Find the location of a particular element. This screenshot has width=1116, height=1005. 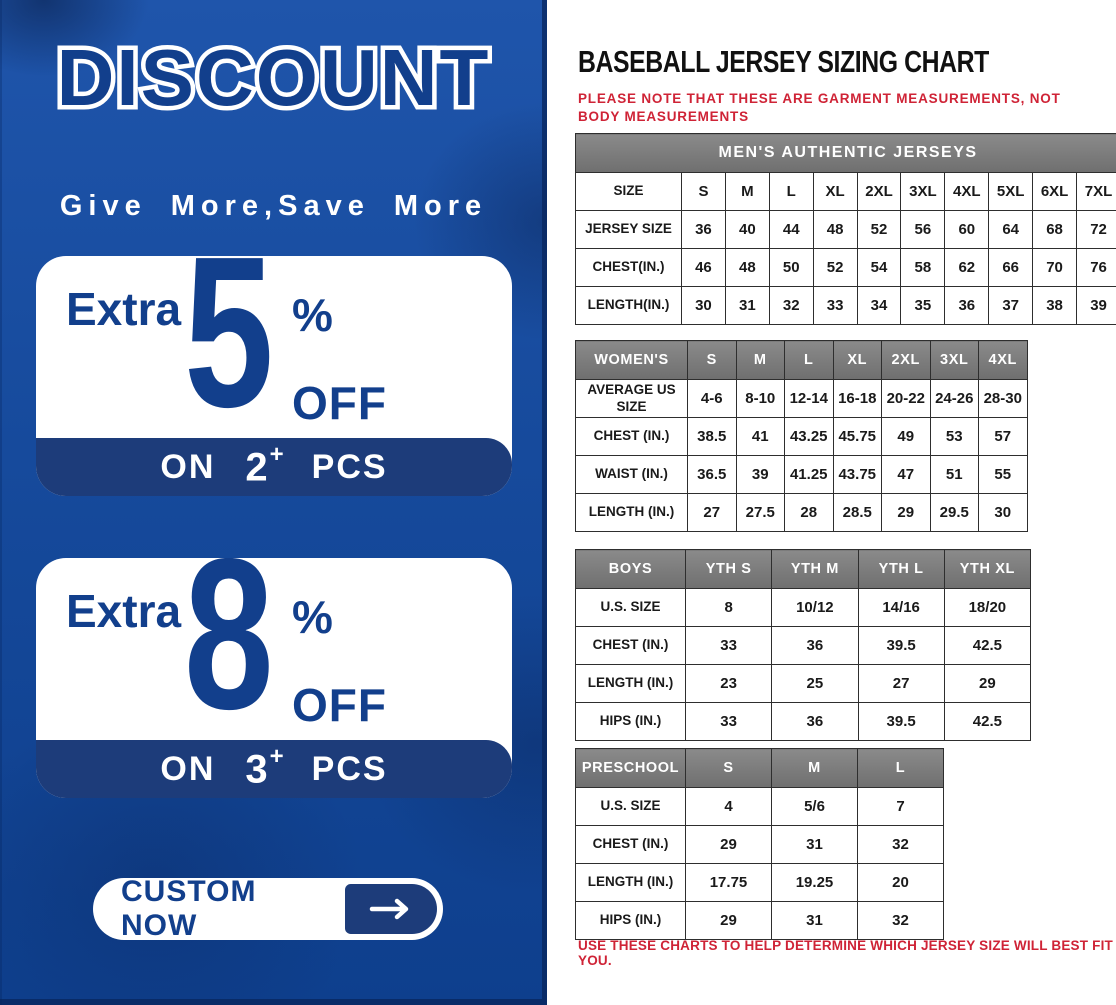

data-cell: 4 is located at coordinates (728, 806).